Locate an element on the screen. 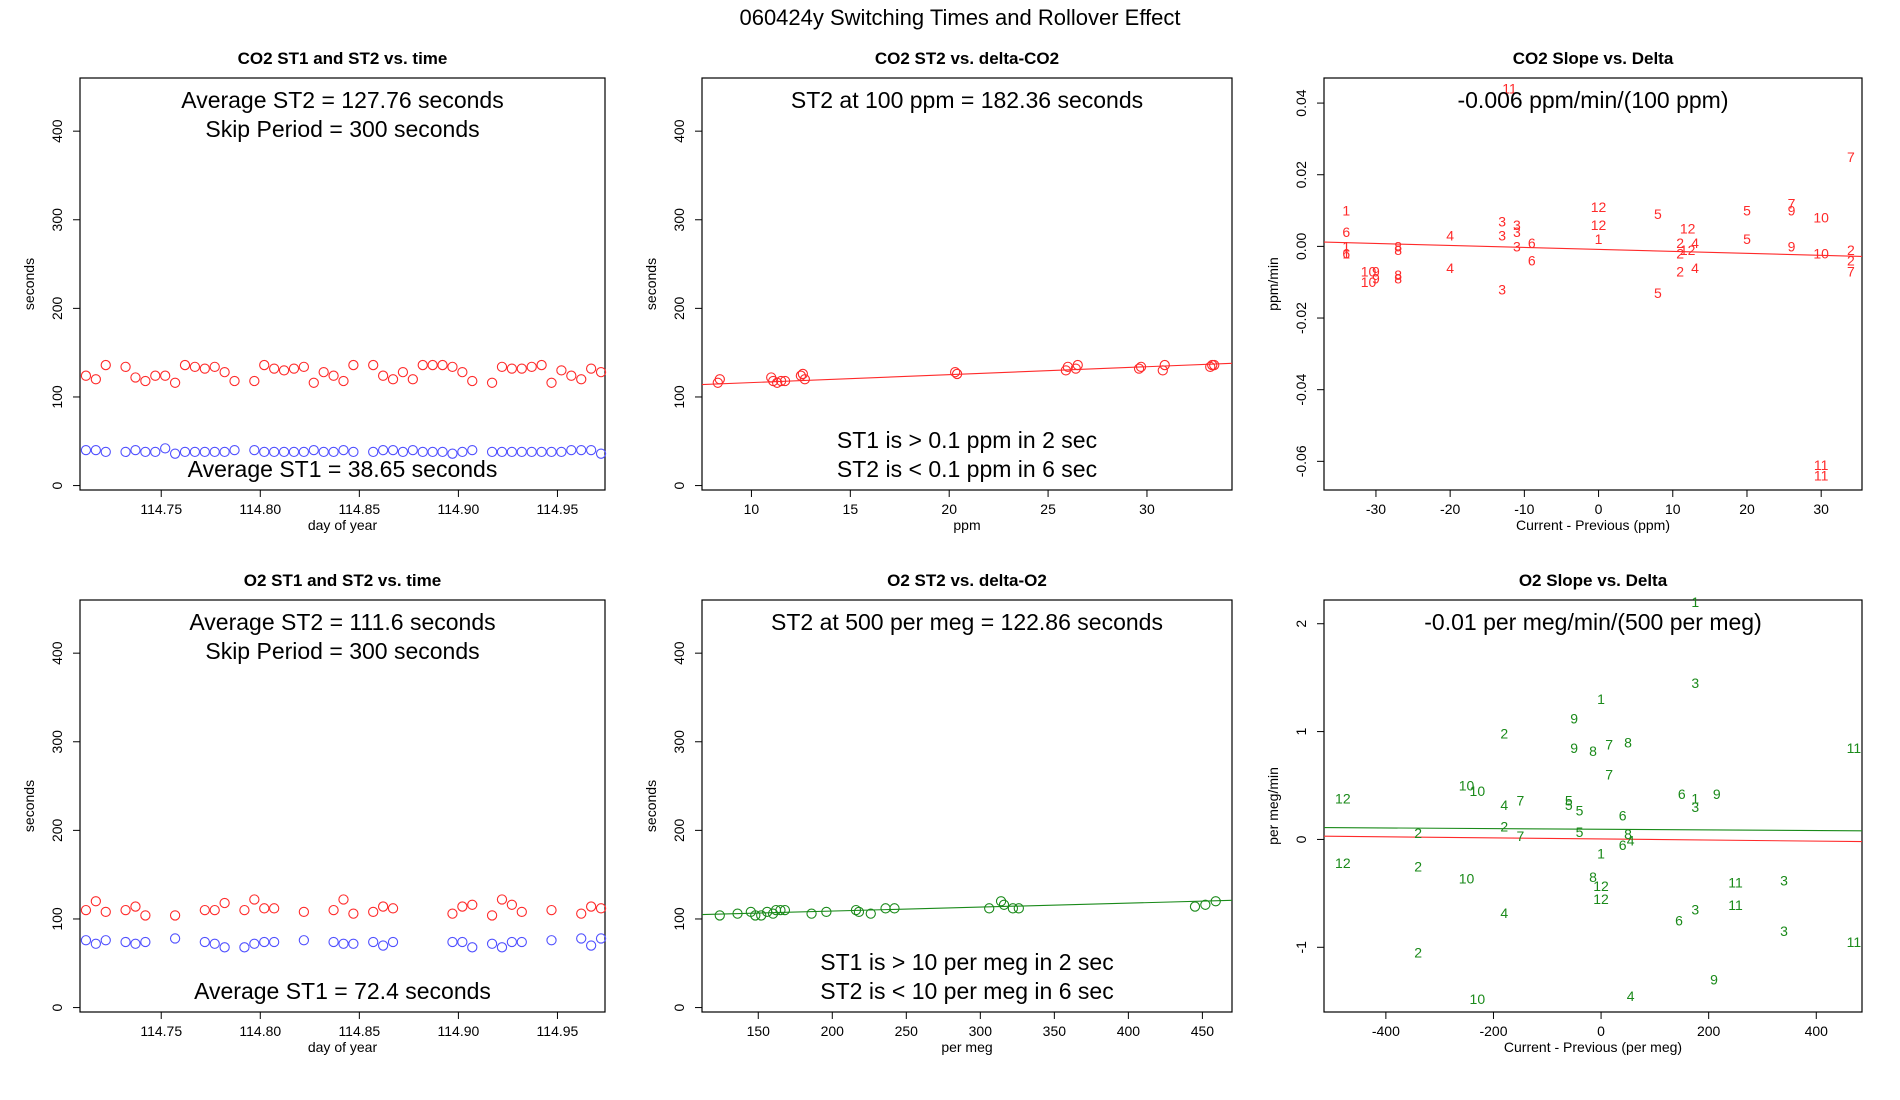 The image size is (1900, 1100). y-tick-label: -1 is located at coordinates (1301, 947).